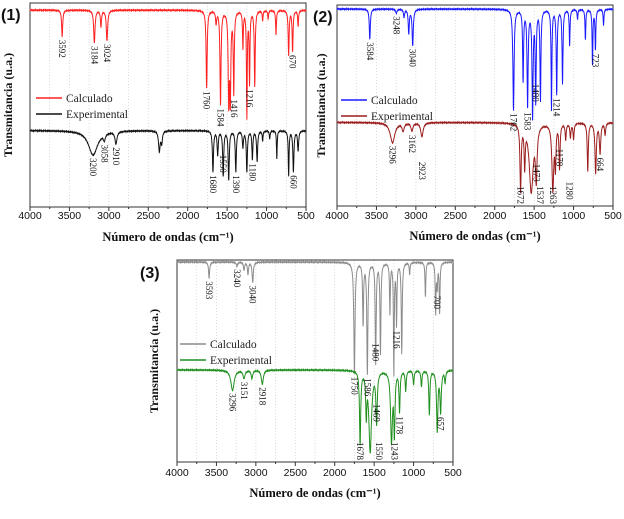 The height and width of the screenshot is (519, 624). Describe the element at coordinates (514, 122) in the screenshot. I see `peak-label: 1762` at that location.